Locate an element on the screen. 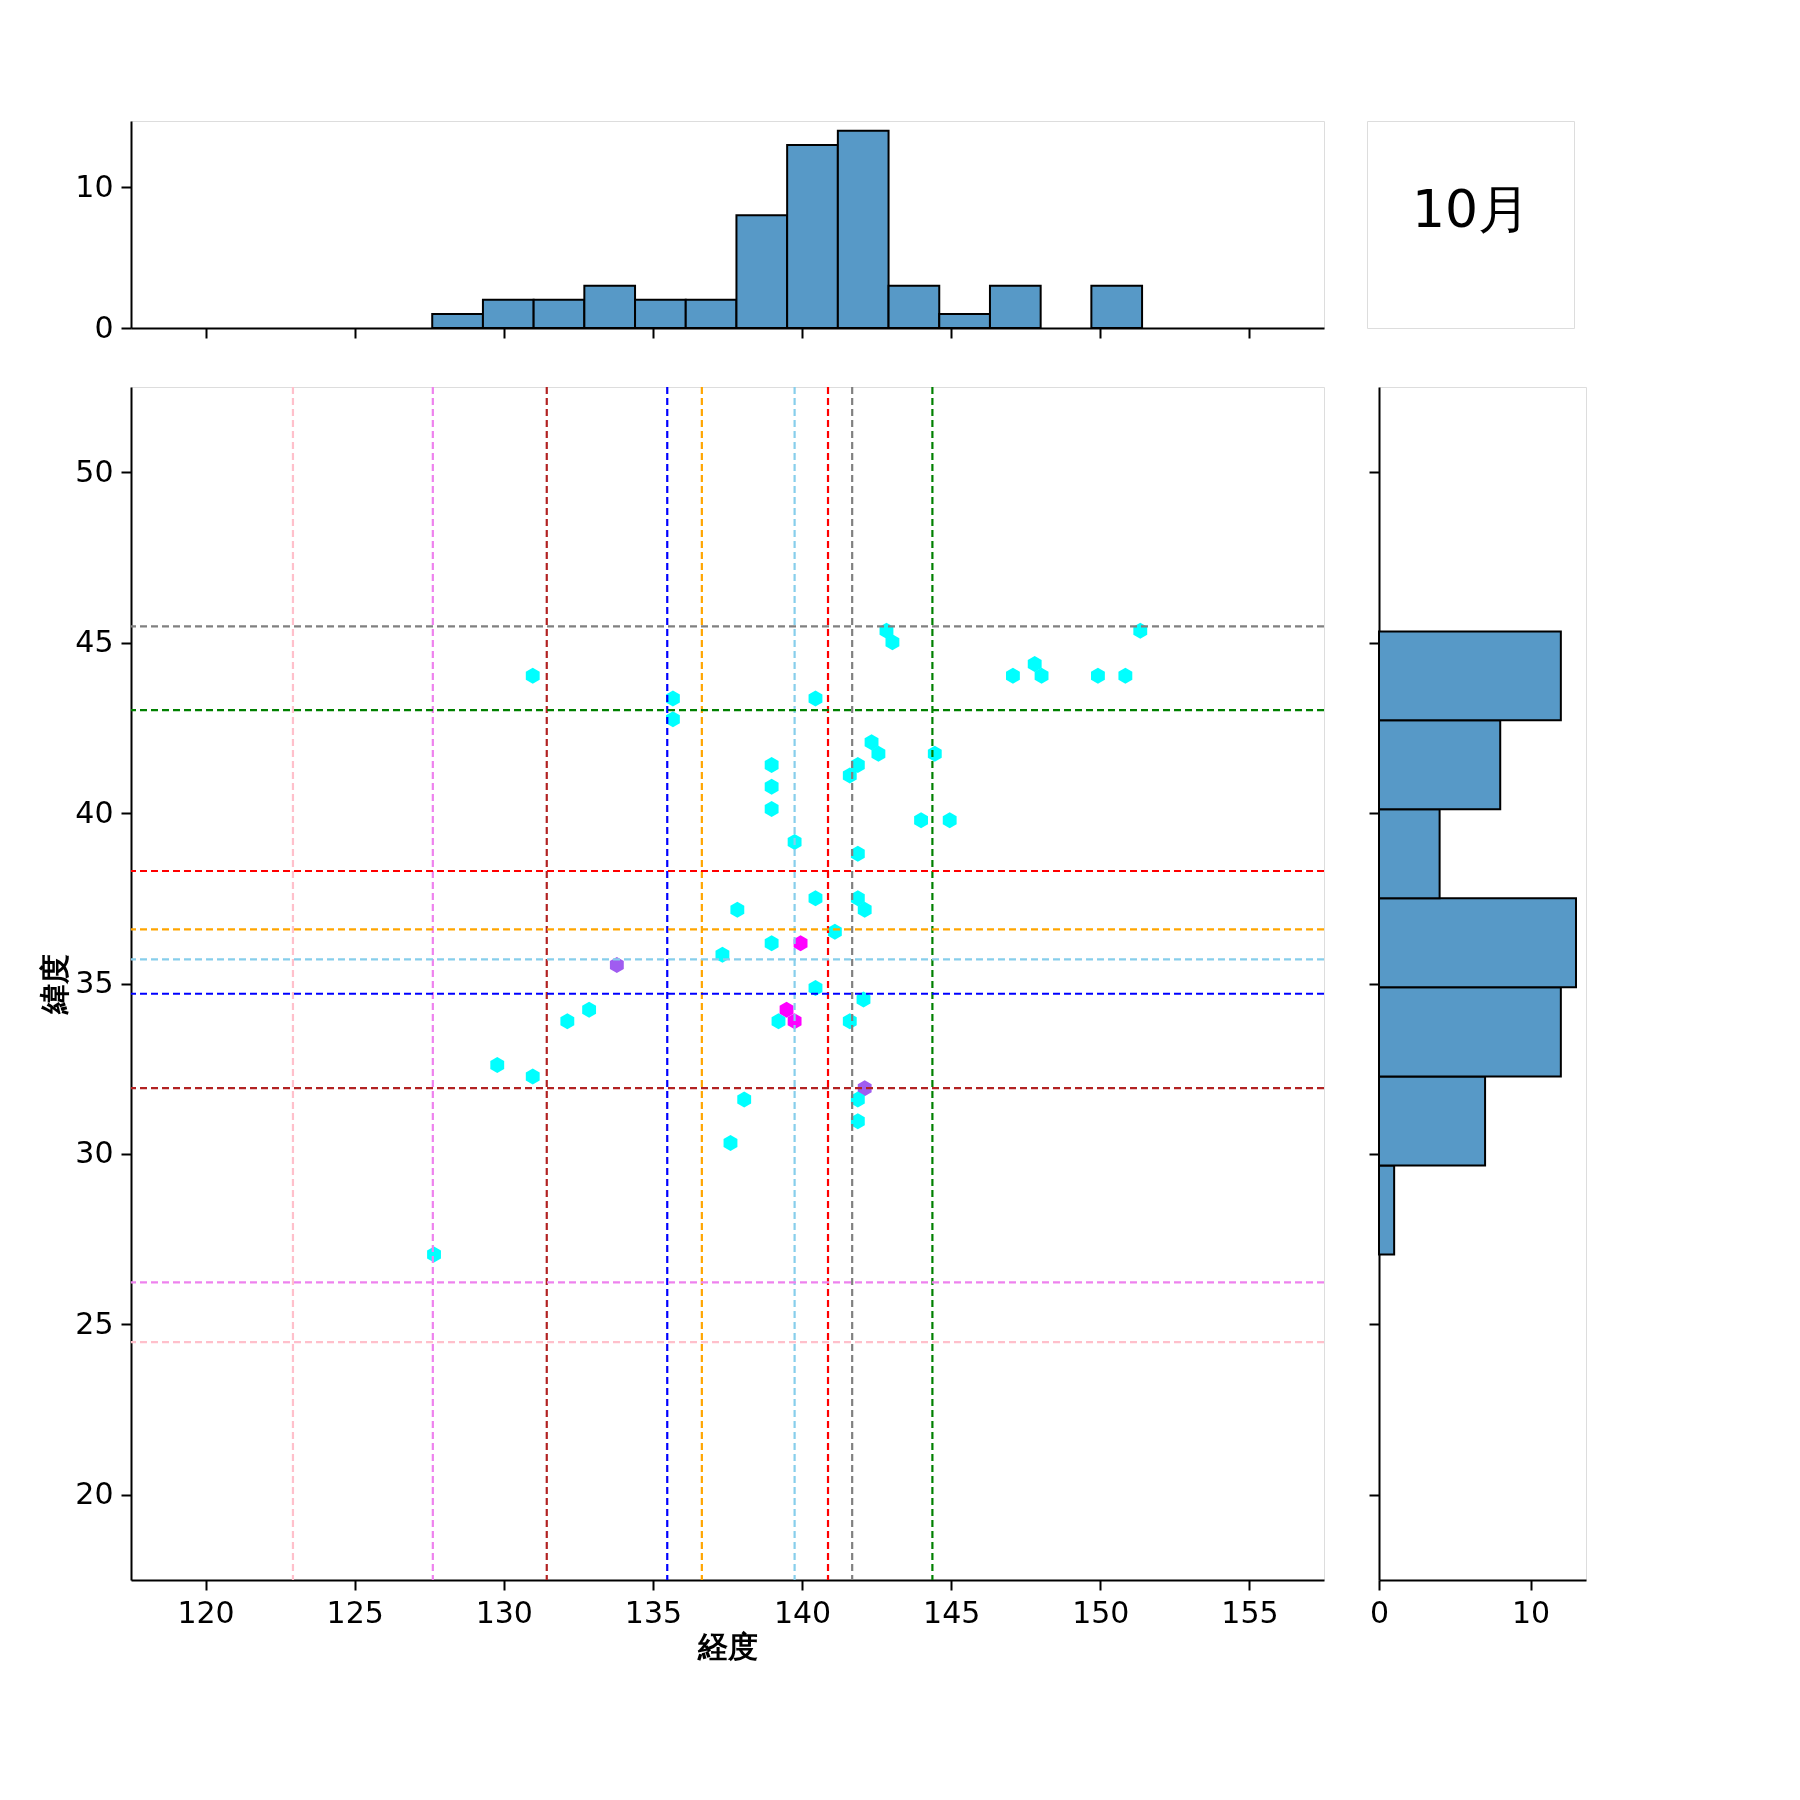 This screenshot has height=1800, width=1800. x-tick-label: 0 is located at coordinates (1379, 1612).